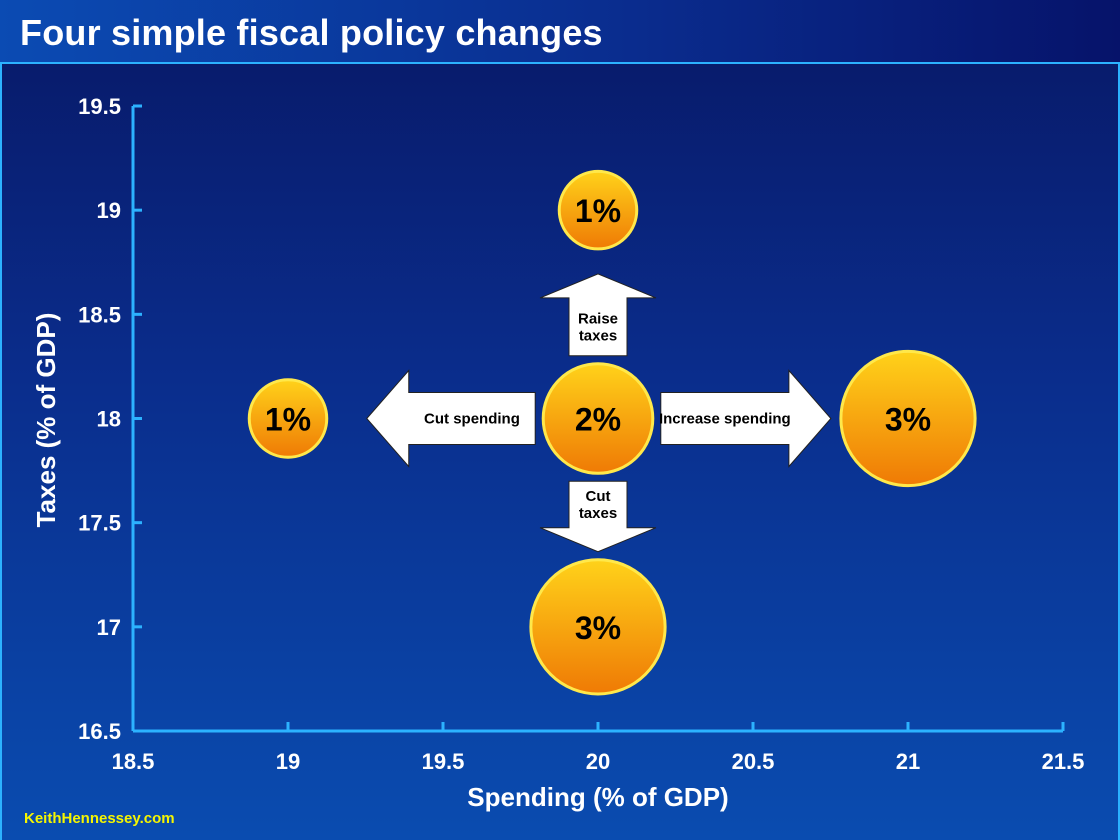 This screenshot has height=840, width=1120. I want to click on x-tick-label: 18.5, so click(133, 761).